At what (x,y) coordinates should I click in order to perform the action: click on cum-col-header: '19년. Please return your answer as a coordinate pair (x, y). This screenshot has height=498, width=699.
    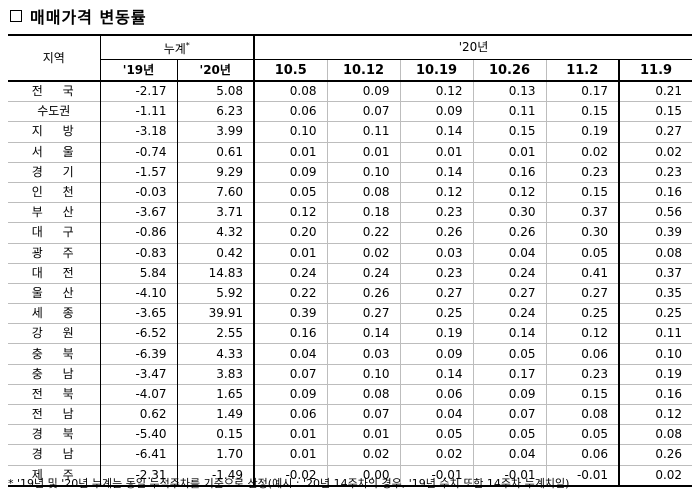
    Looking at the image, I should click on (139, 70).